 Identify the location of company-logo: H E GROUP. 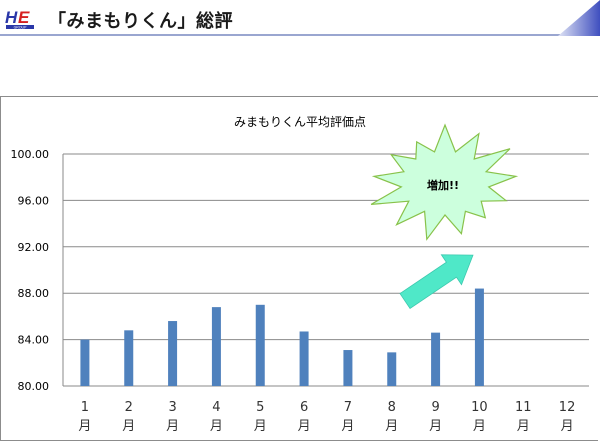
(20, 18).